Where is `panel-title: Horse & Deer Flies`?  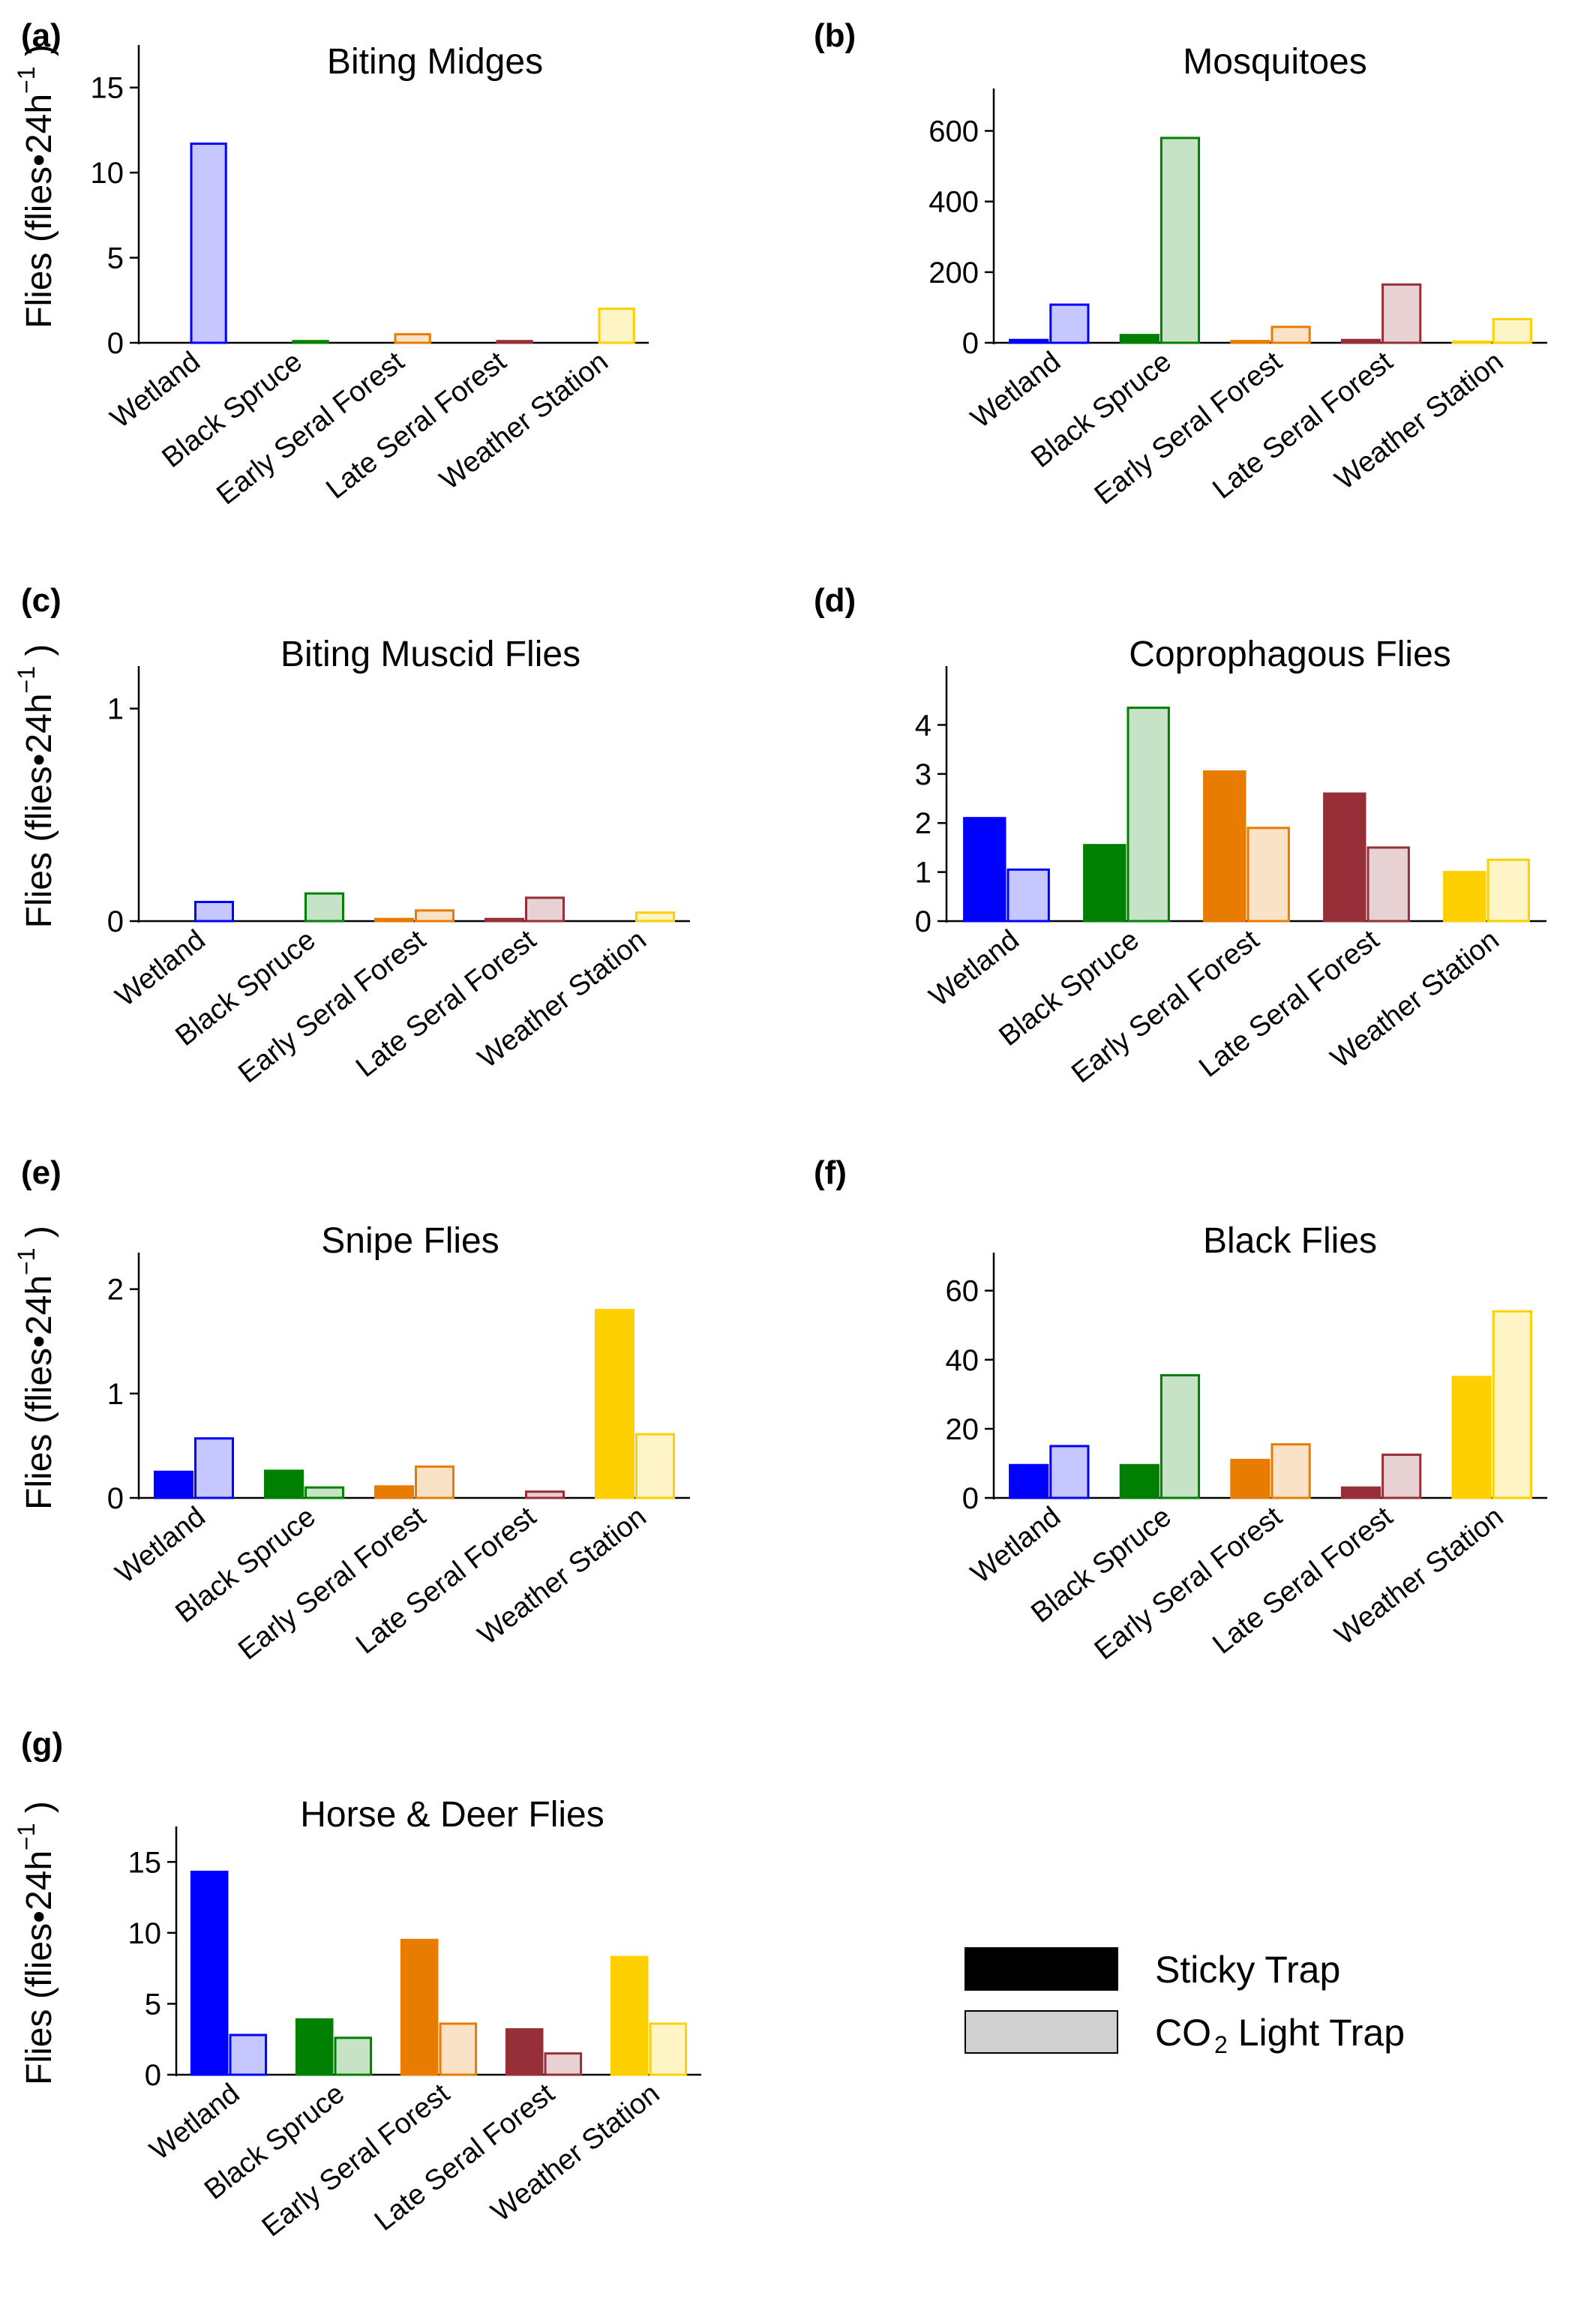 panel-title: Horse & Deer Flies is located at coordinates (452, 1815).